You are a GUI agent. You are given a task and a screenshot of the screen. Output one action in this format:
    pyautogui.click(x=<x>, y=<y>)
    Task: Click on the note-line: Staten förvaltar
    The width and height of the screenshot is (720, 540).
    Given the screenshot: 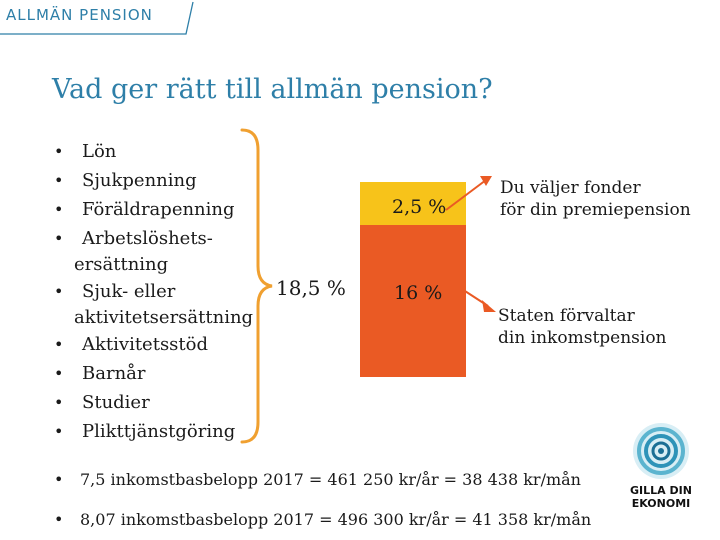 What is the action you would take?
    pyautogui.click(x=566, y=316)
    